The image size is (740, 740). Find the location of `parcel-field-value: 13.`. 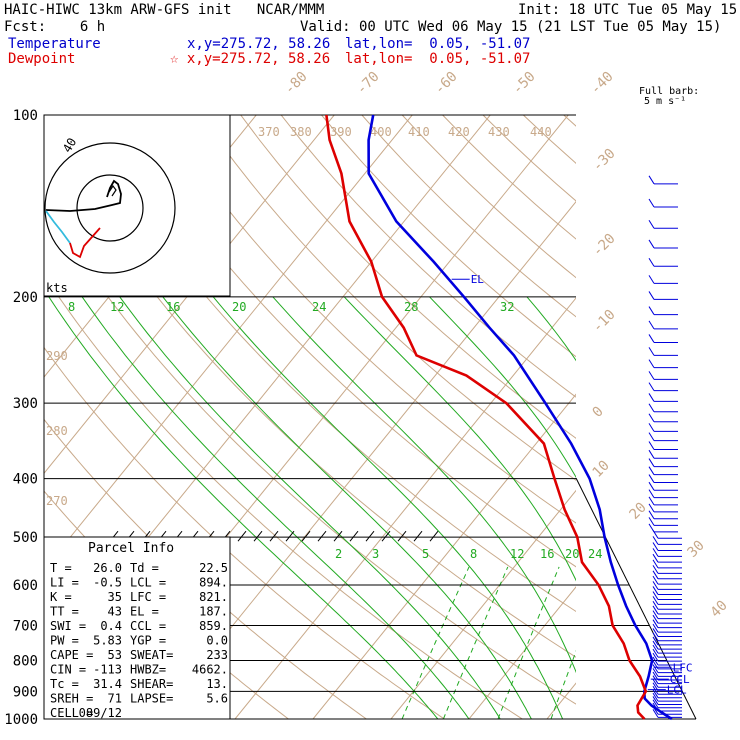

parcel-field-value: 13. is located at coordinates (217, 684).